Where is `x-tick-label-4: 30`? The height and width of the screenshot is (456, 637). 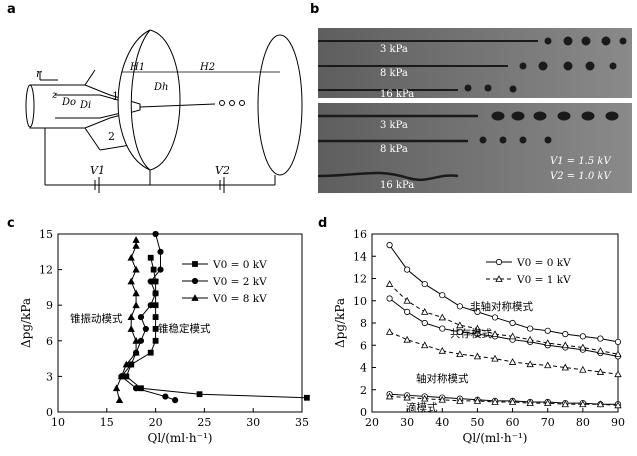
x-tick-label-4: 30 is located at coordinates (253, 422).